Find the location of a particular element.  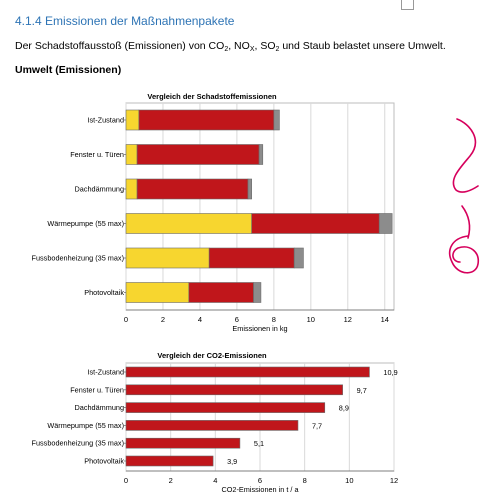

intro-subscript: X is located at coordinates (252, 49).